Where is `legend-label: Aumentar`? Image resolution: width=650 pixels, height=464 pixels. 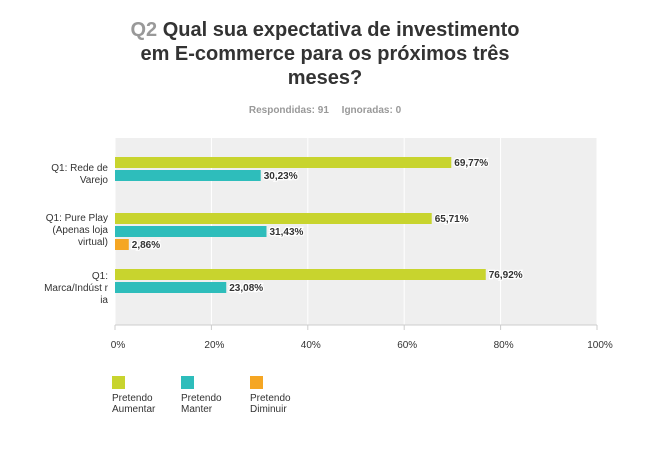 legend-label: Aumentar is located at coordinates (134, 409).